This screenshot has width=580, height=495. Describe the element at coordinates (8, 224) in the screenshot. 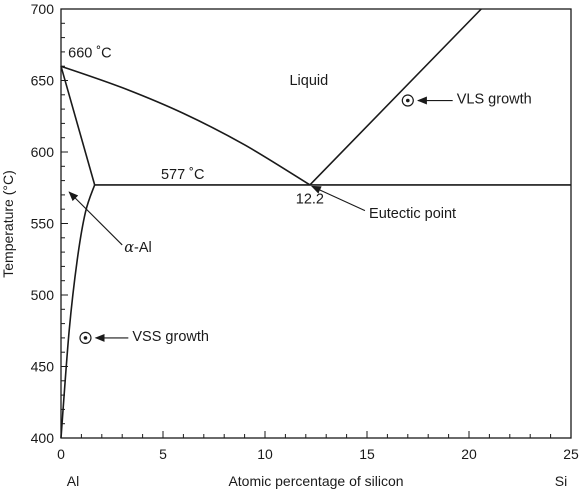

I see `y-axis-title: Temperature (°C)` at that location.